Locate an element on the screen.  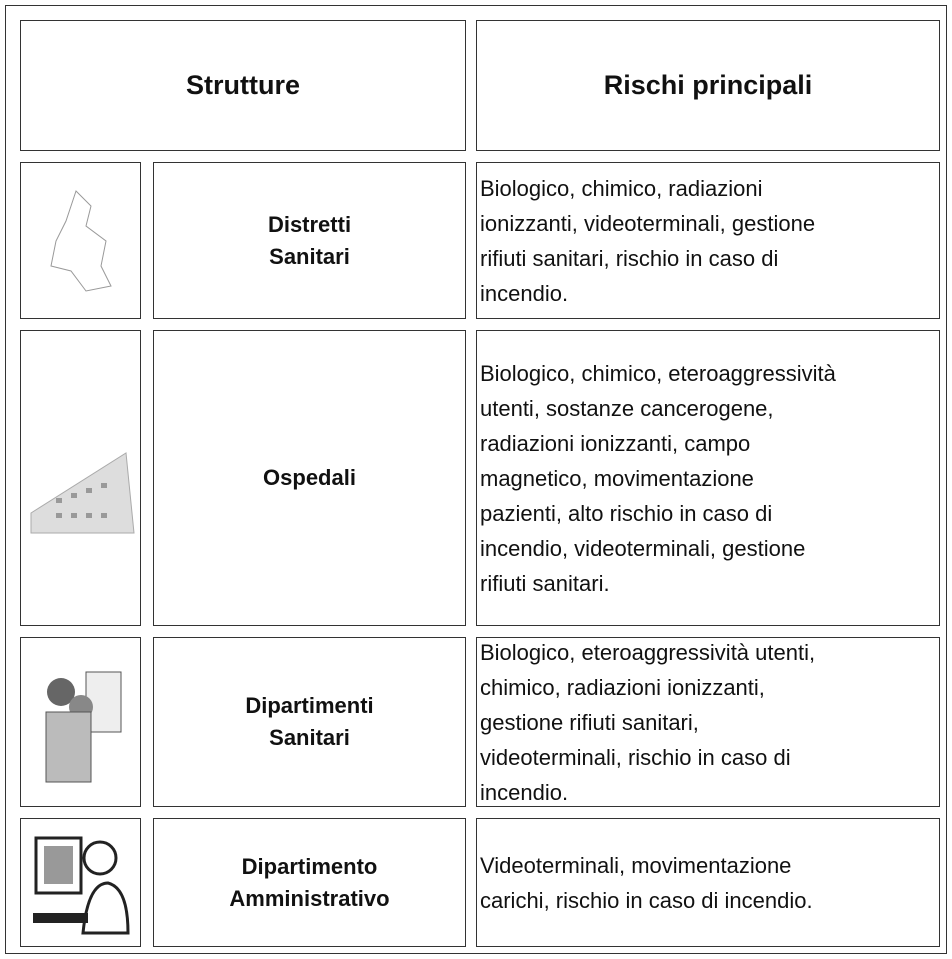
risk-line: incendio, videoterminali, gestione is located at coordinates (643, 548).